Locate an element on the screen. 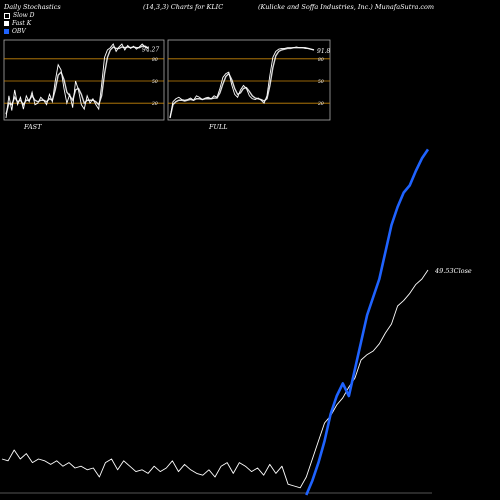 The width and height of the screenshot is (500, 500). legend-slow-d: Slow D is located at coordinates (19, 15).